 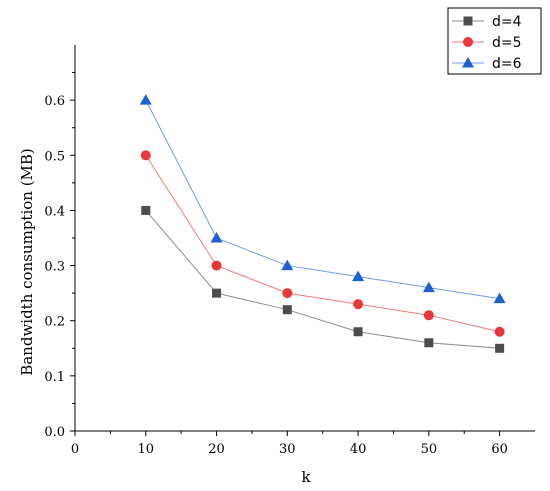 I want to click on x-tick-label: 0, so click(x=75, y=449).